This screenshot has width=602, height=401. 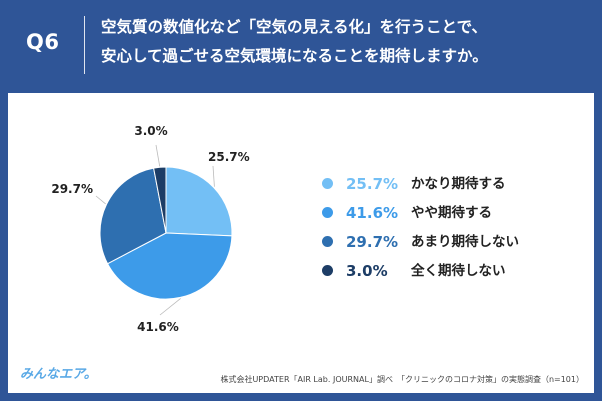 I want to click on header-divider, so click(x=84, y=45).